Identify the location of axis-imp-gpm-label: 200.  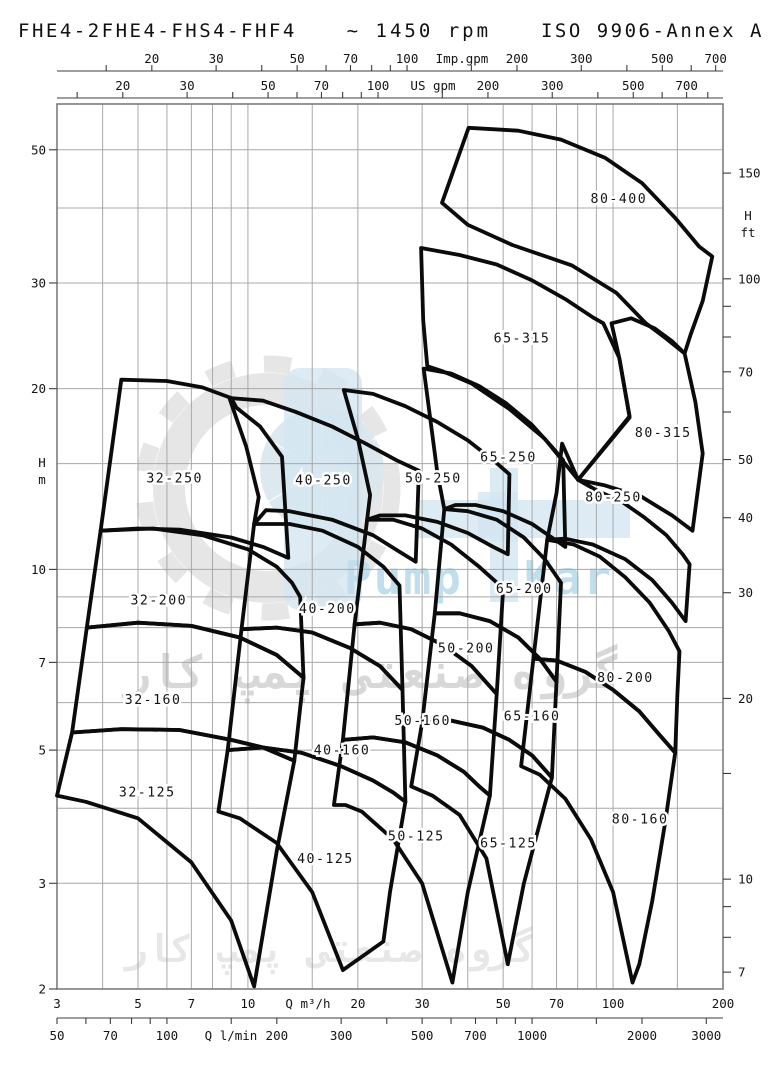
(517, 58).